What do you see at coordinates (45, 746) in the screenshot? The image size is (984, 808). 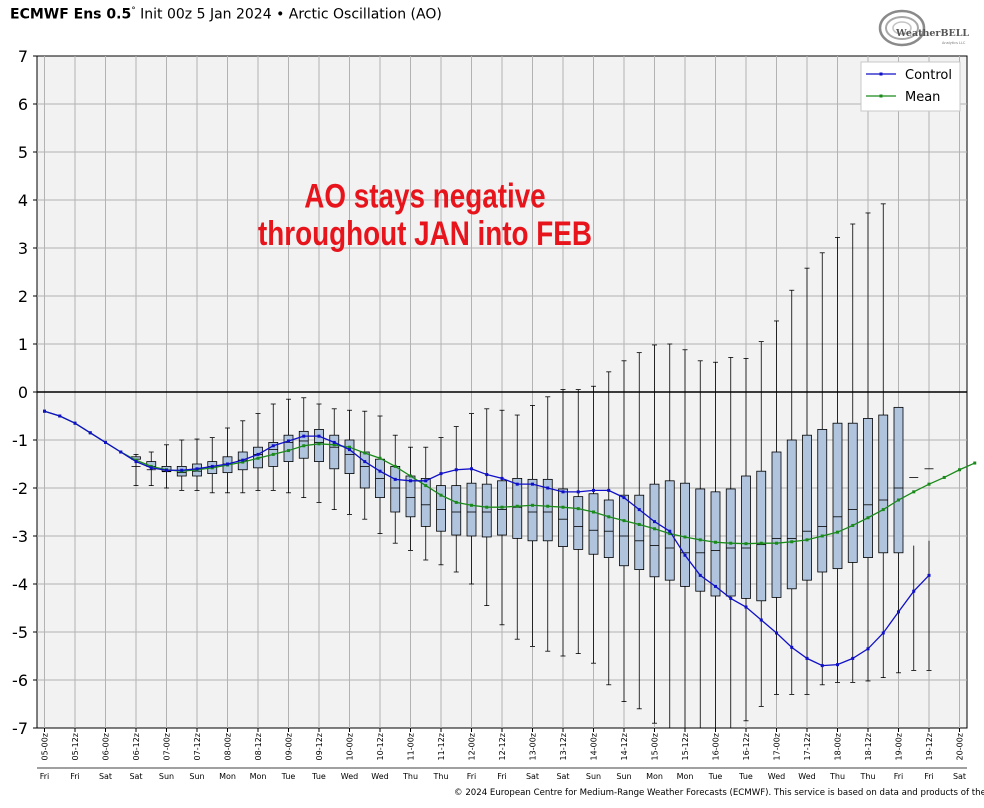 I see `x-tick-label: 05-00z` at bounding box center [45, 746].